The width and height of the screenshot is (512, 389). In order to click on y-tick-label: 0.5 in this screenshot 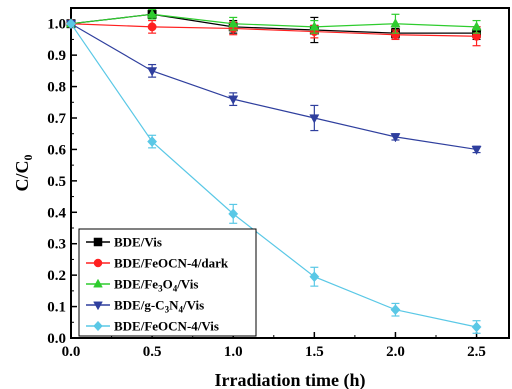, I will do `click(56, 182)`.